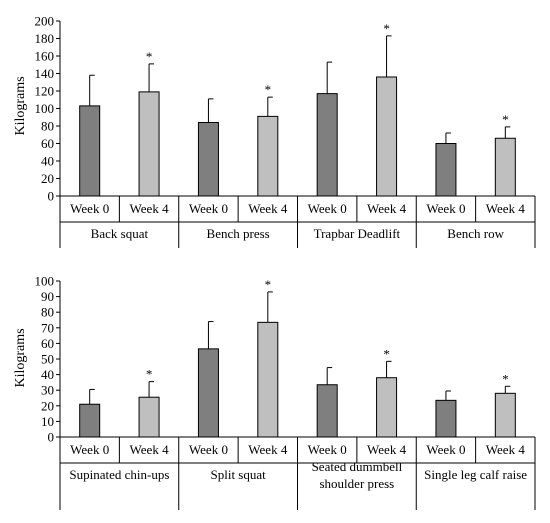  I want to click on group-supinated-chin-ups: Week 0 * Week 4 Supinated chin-ups, so click(119, 424).